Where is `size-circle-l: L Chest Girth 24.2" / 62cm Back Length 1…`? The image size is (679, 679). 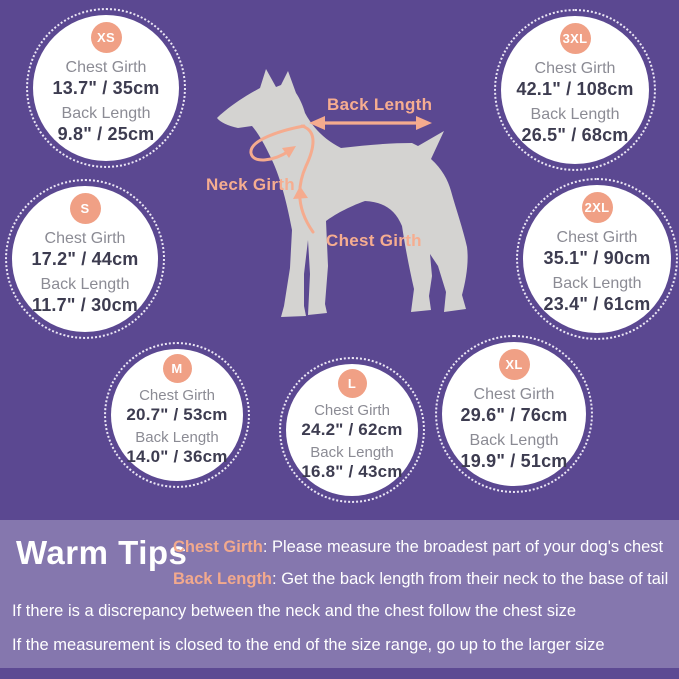
size-circle-l: L Chest Girth 24.2" / 62cm Back Length 1… is located at coordinates (352, 430).